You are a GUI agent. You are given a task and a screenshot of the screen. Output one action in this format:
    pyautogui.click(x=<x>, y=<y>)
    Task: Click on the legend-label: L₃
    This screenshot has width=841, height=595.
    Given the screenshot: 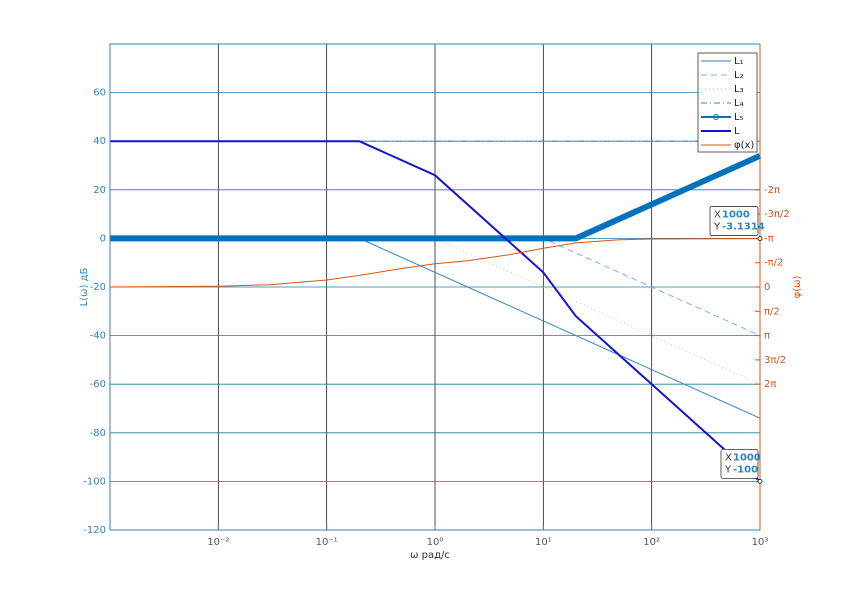 What is the action you would take?
    pyautogui.click(x=739, y=89)
    